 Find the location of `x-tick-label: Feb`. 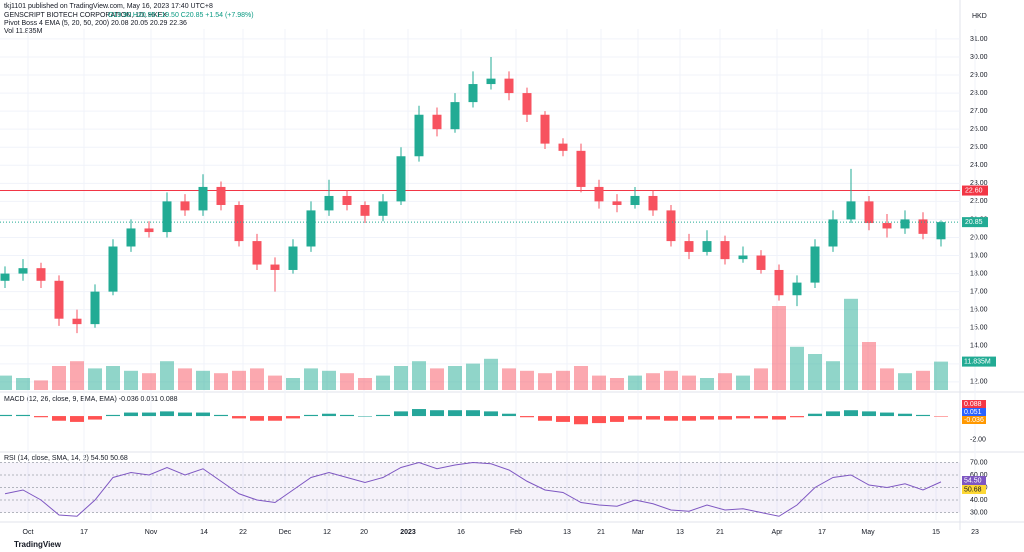

x-tick-label: Feb is located at coordinates (516, 532).